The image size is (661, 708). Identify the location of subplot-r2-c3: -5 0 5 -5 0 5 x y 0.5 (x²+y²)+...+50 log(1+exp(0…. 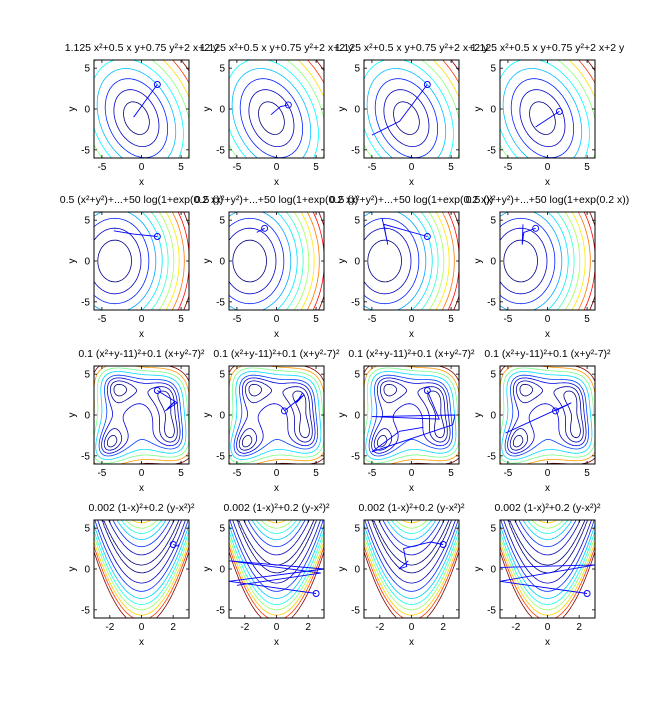
(411, 267).